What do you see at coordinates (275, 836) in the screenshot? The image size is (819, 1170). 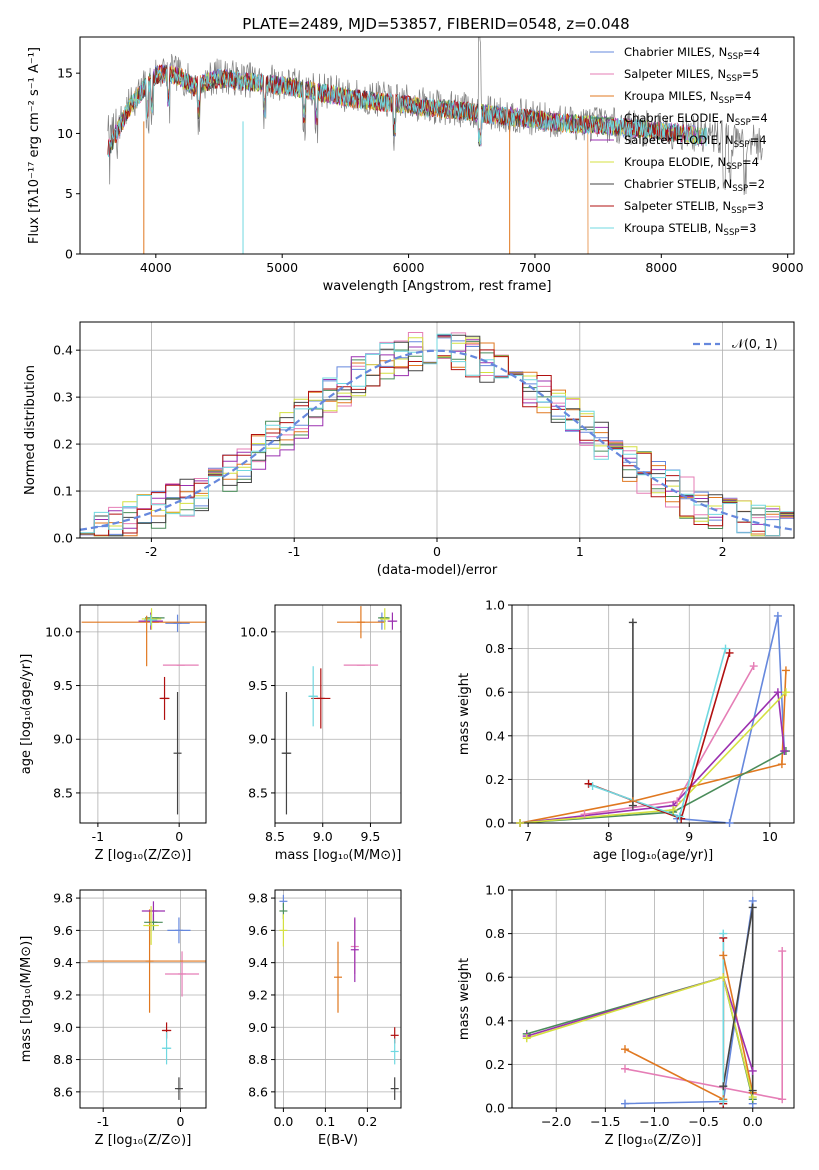 I see `tick-label-x: 8.5` at bounding box center [275, 836].